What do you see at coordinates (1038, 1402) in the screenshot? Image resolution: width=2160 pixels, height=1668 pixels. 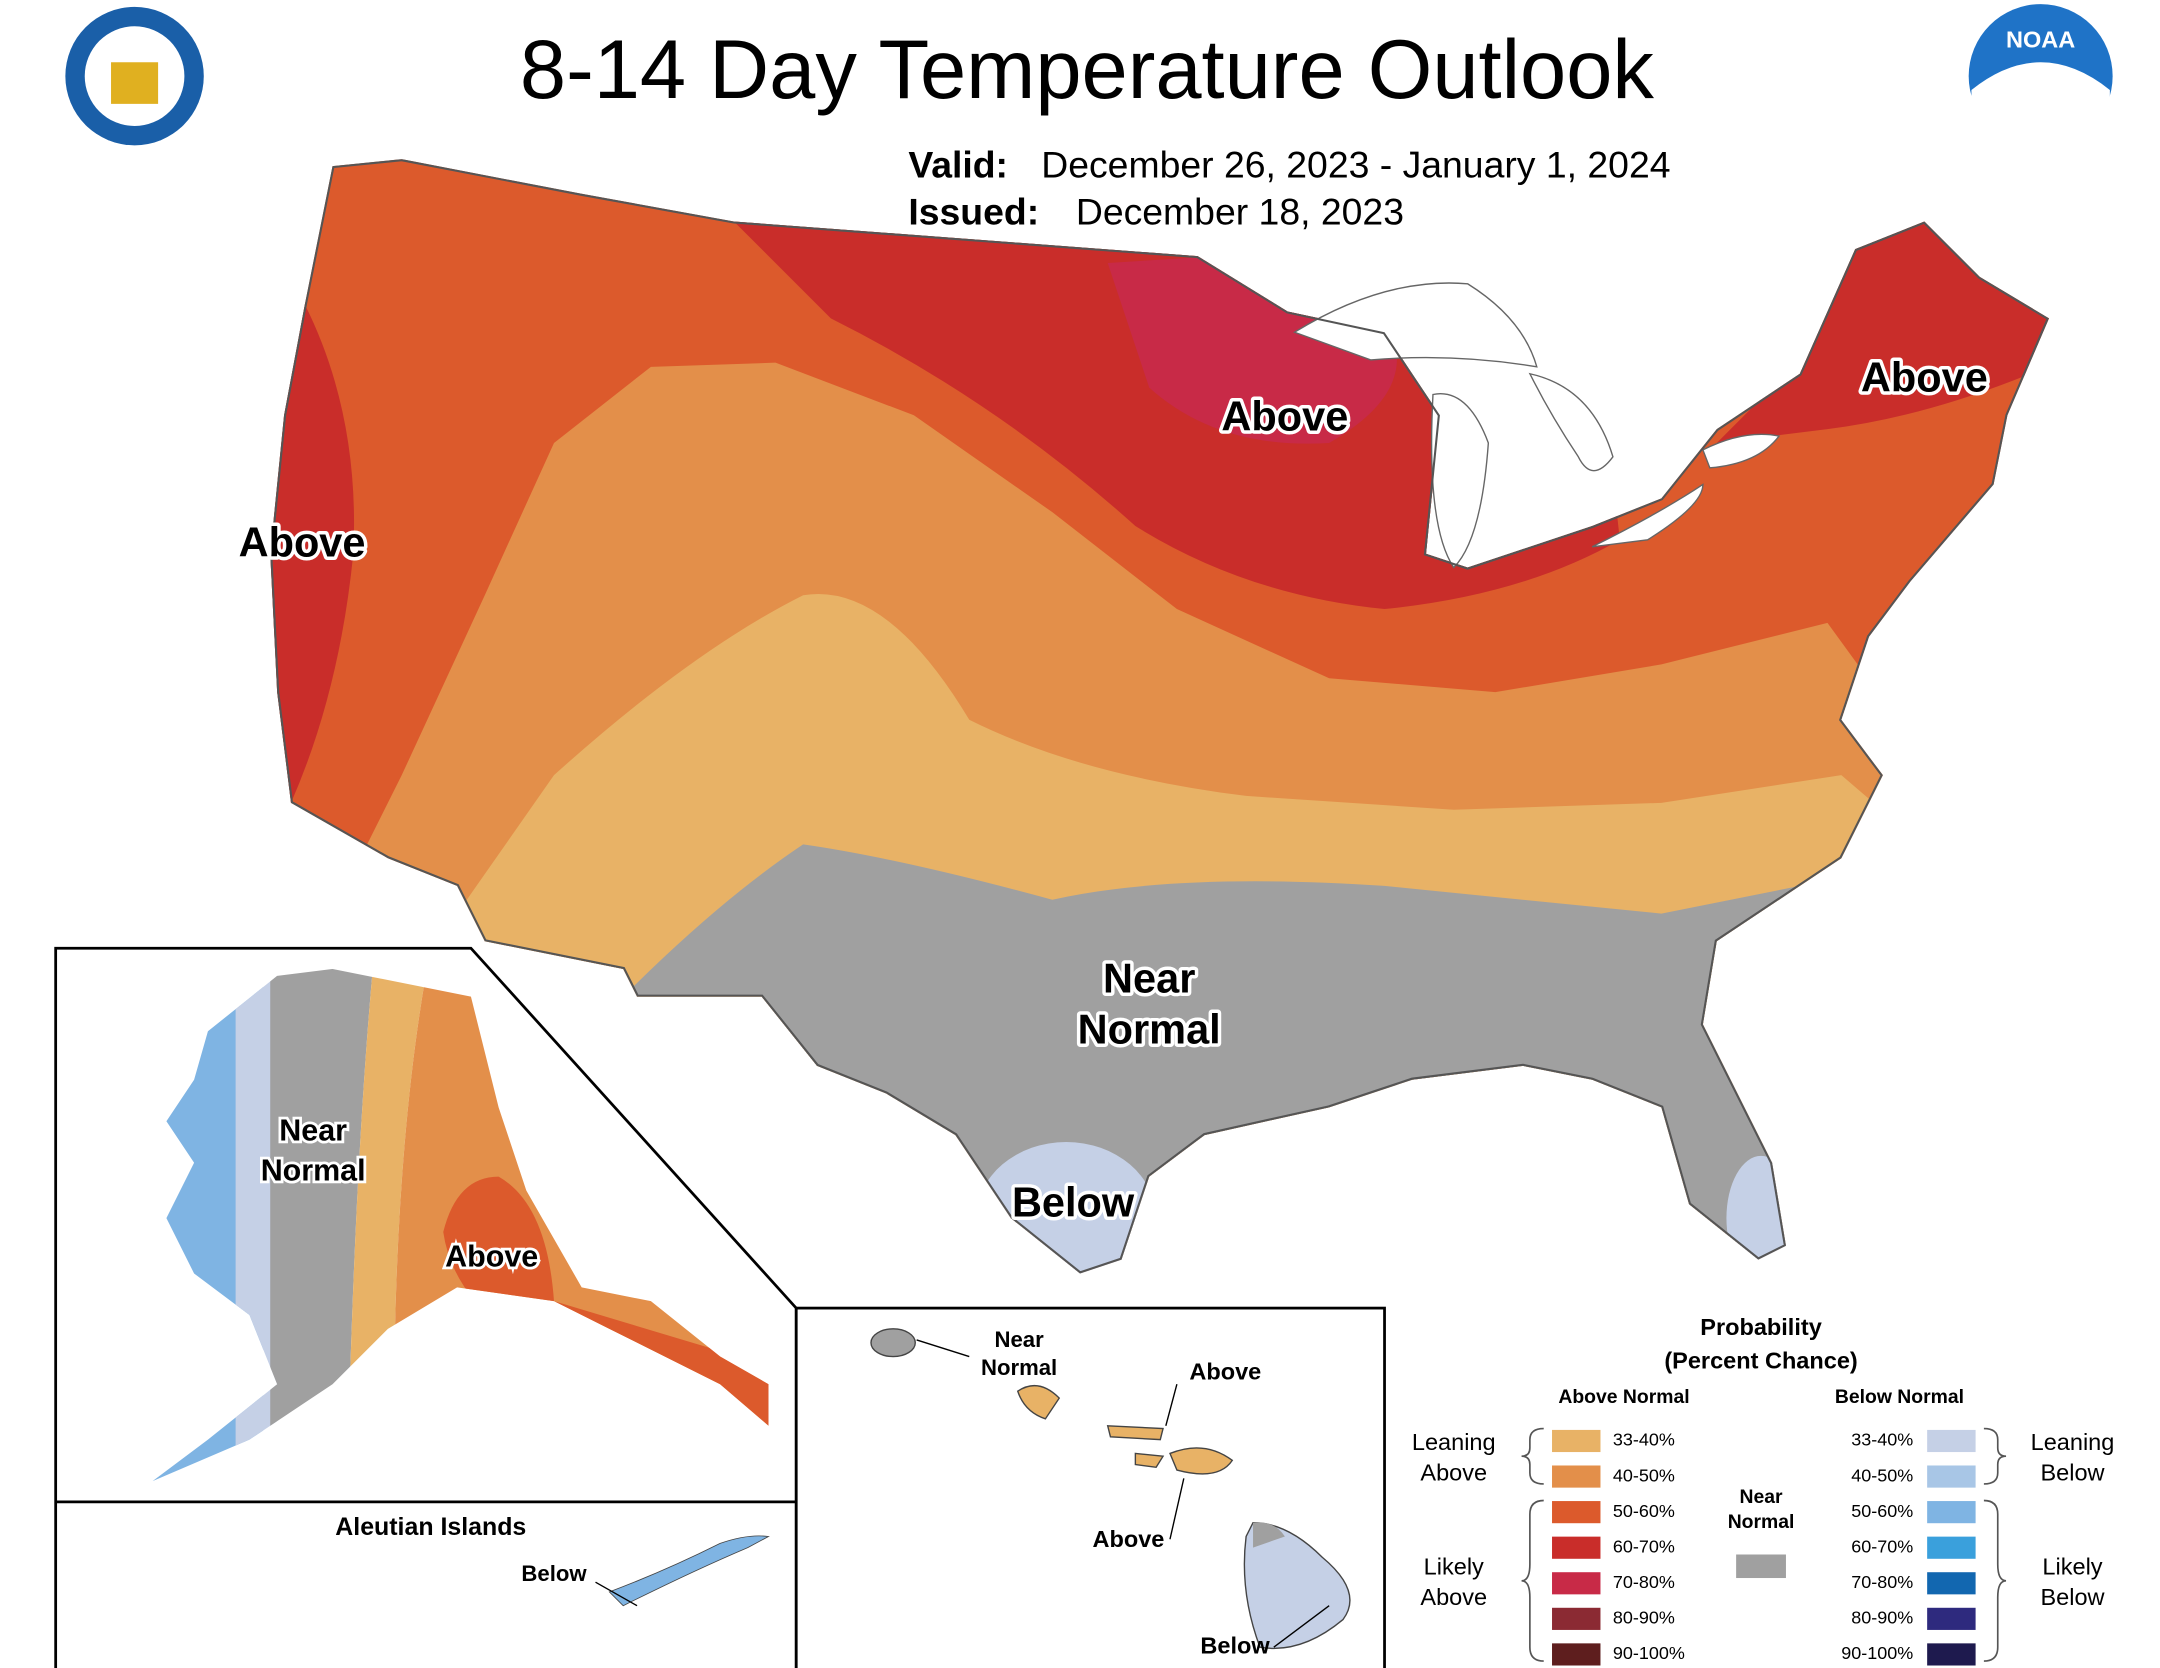 I see `island-oahu` at bounding box center [1038, 1402].